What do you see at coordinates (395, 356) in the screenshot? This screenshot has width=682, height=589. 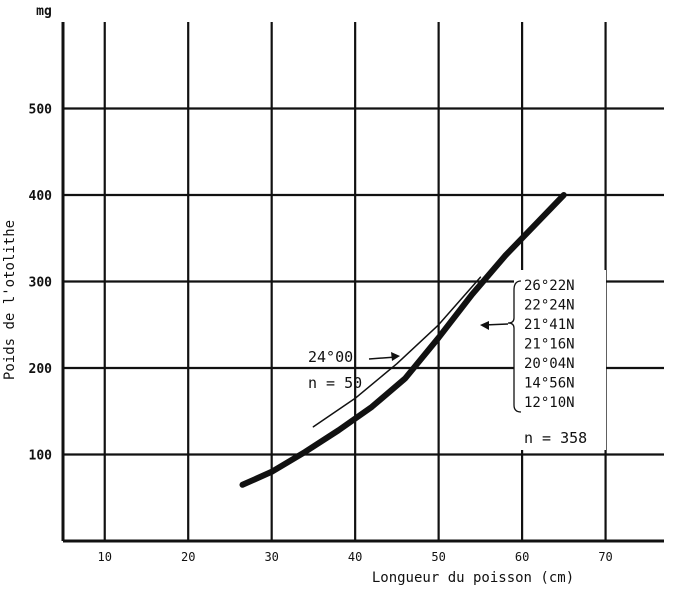 I see `thin-curve-arrowhead` at bounding box center [395, 356].